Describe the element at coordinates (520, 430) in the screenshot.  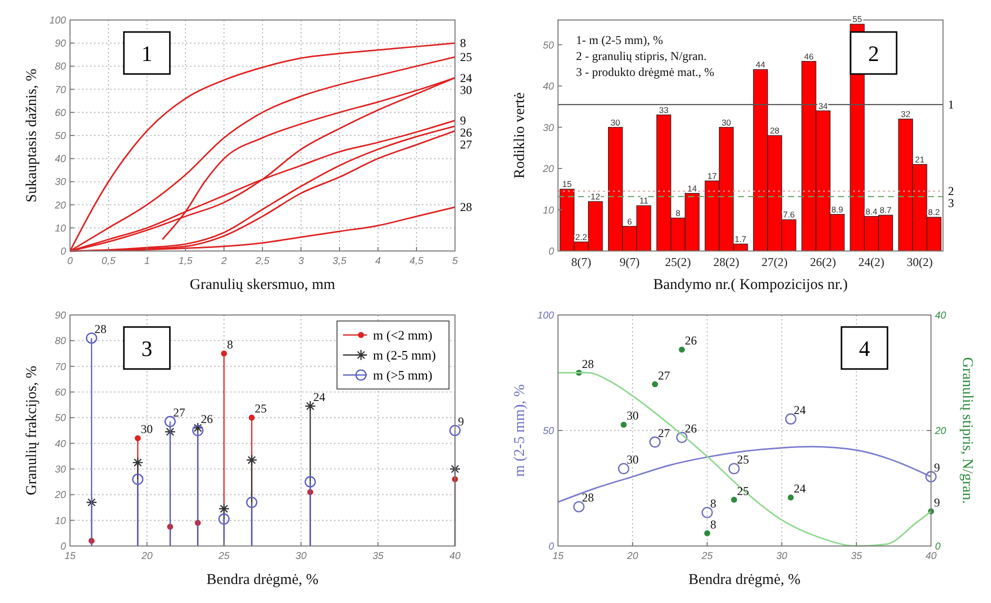
I see `y-axis-title: m (2-5 mm), %` at that location.